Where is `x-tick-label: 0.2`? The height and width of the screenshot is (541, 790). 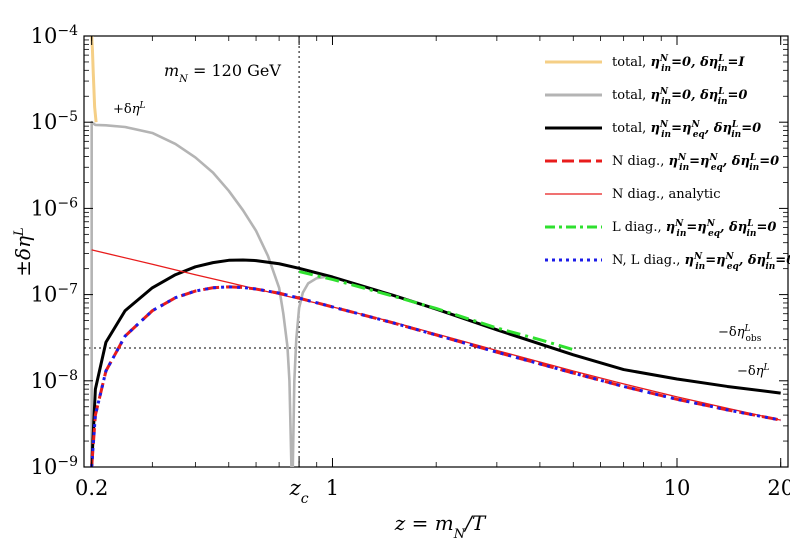 x-tick-label: 0.2 is located at coordinates (91, 488).